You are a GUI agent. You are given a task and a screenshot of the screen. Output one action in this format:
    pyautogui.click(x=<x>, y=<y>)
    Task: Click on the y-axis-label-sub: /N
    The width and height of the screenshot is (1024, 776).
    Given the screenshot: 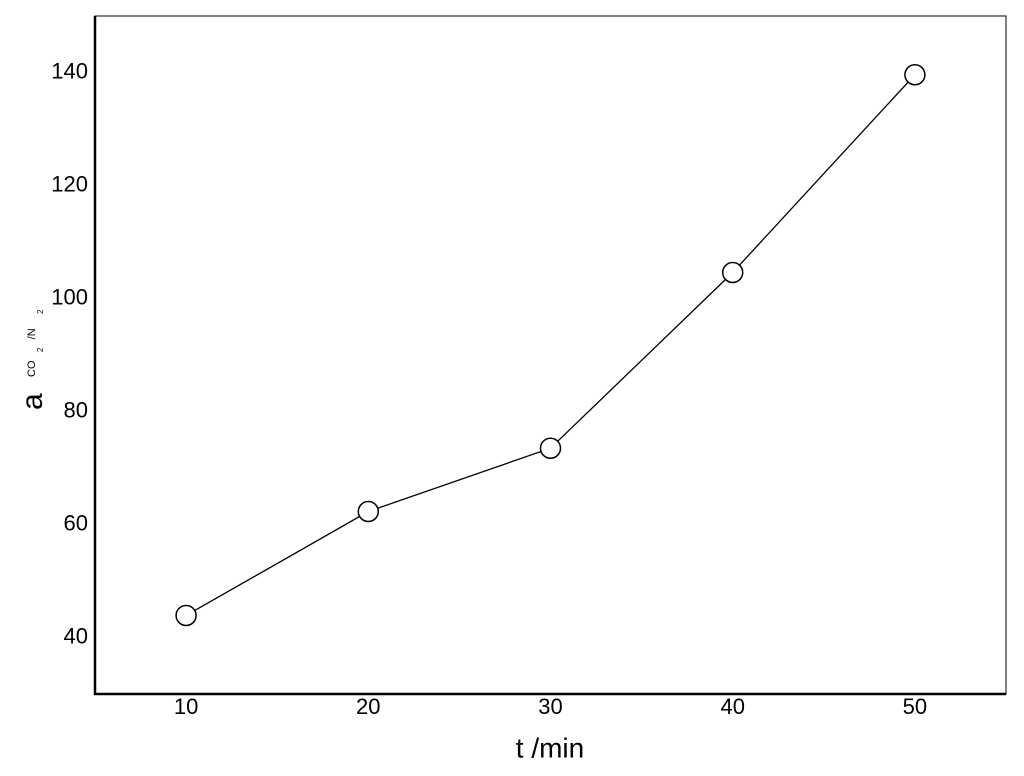 What is the action you would take?
    pyautogui.click(x=32, y=333)
    